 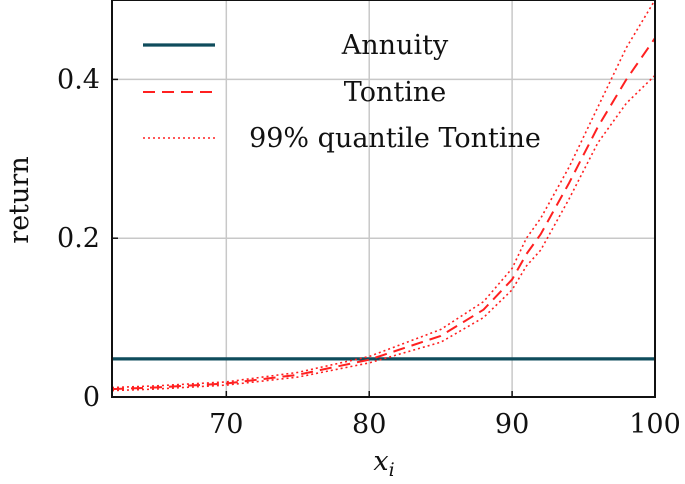 I want to click on x-axis-title-subscript: i, so click(x=392, y=470).